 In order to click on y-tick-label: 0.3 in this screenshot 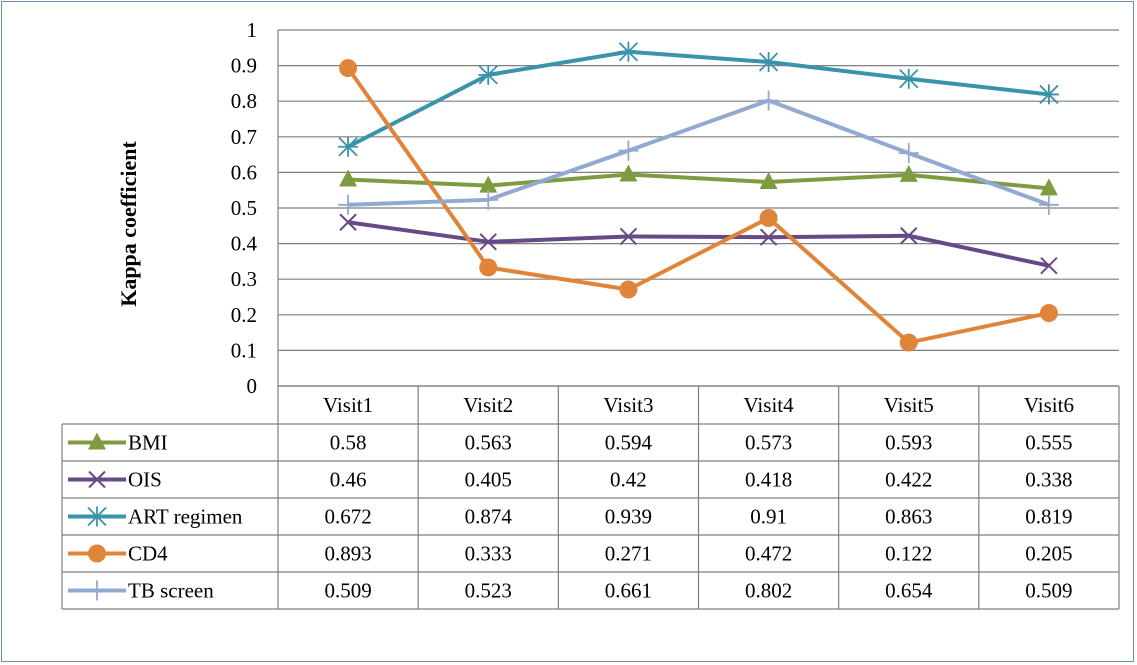, I will do `click(244, 279)`.